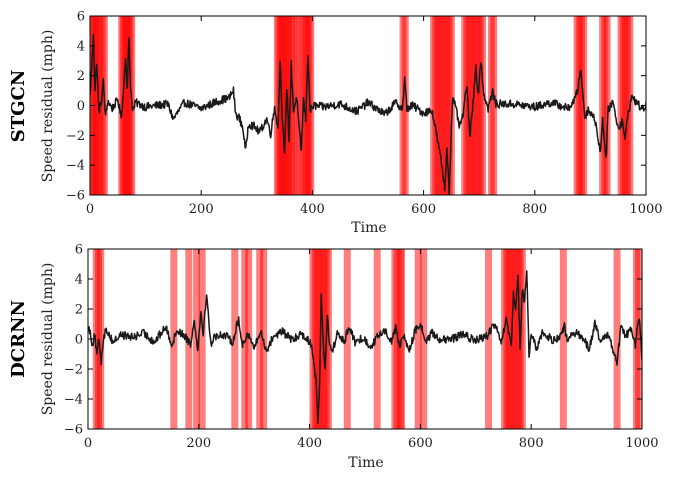  What do you see at coordinates (641, 443) in the screenshot?
I see `x-tick-label-dcrnn-5: 1000` at bounding box center [641, 443].